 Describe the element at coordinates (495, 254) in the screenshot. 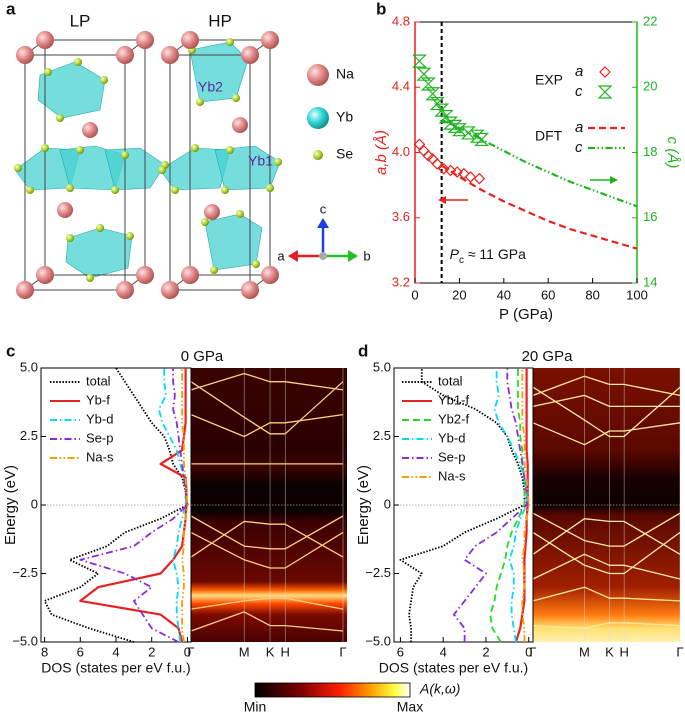

I see `annotation-text: ≈ 11 GPa` at that location.